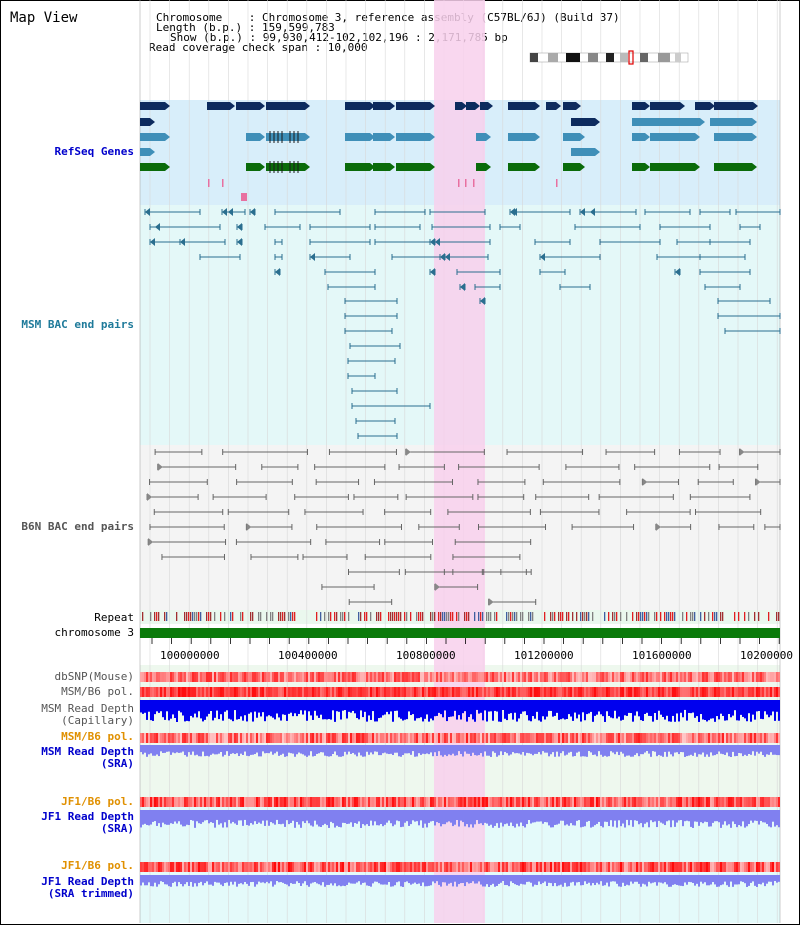  What do you see at coordinates (97, 736) in the screenshot?
I see `track-label-msm-pol-sra: MSM/B6 pol.` at bounding box center [97, 736].